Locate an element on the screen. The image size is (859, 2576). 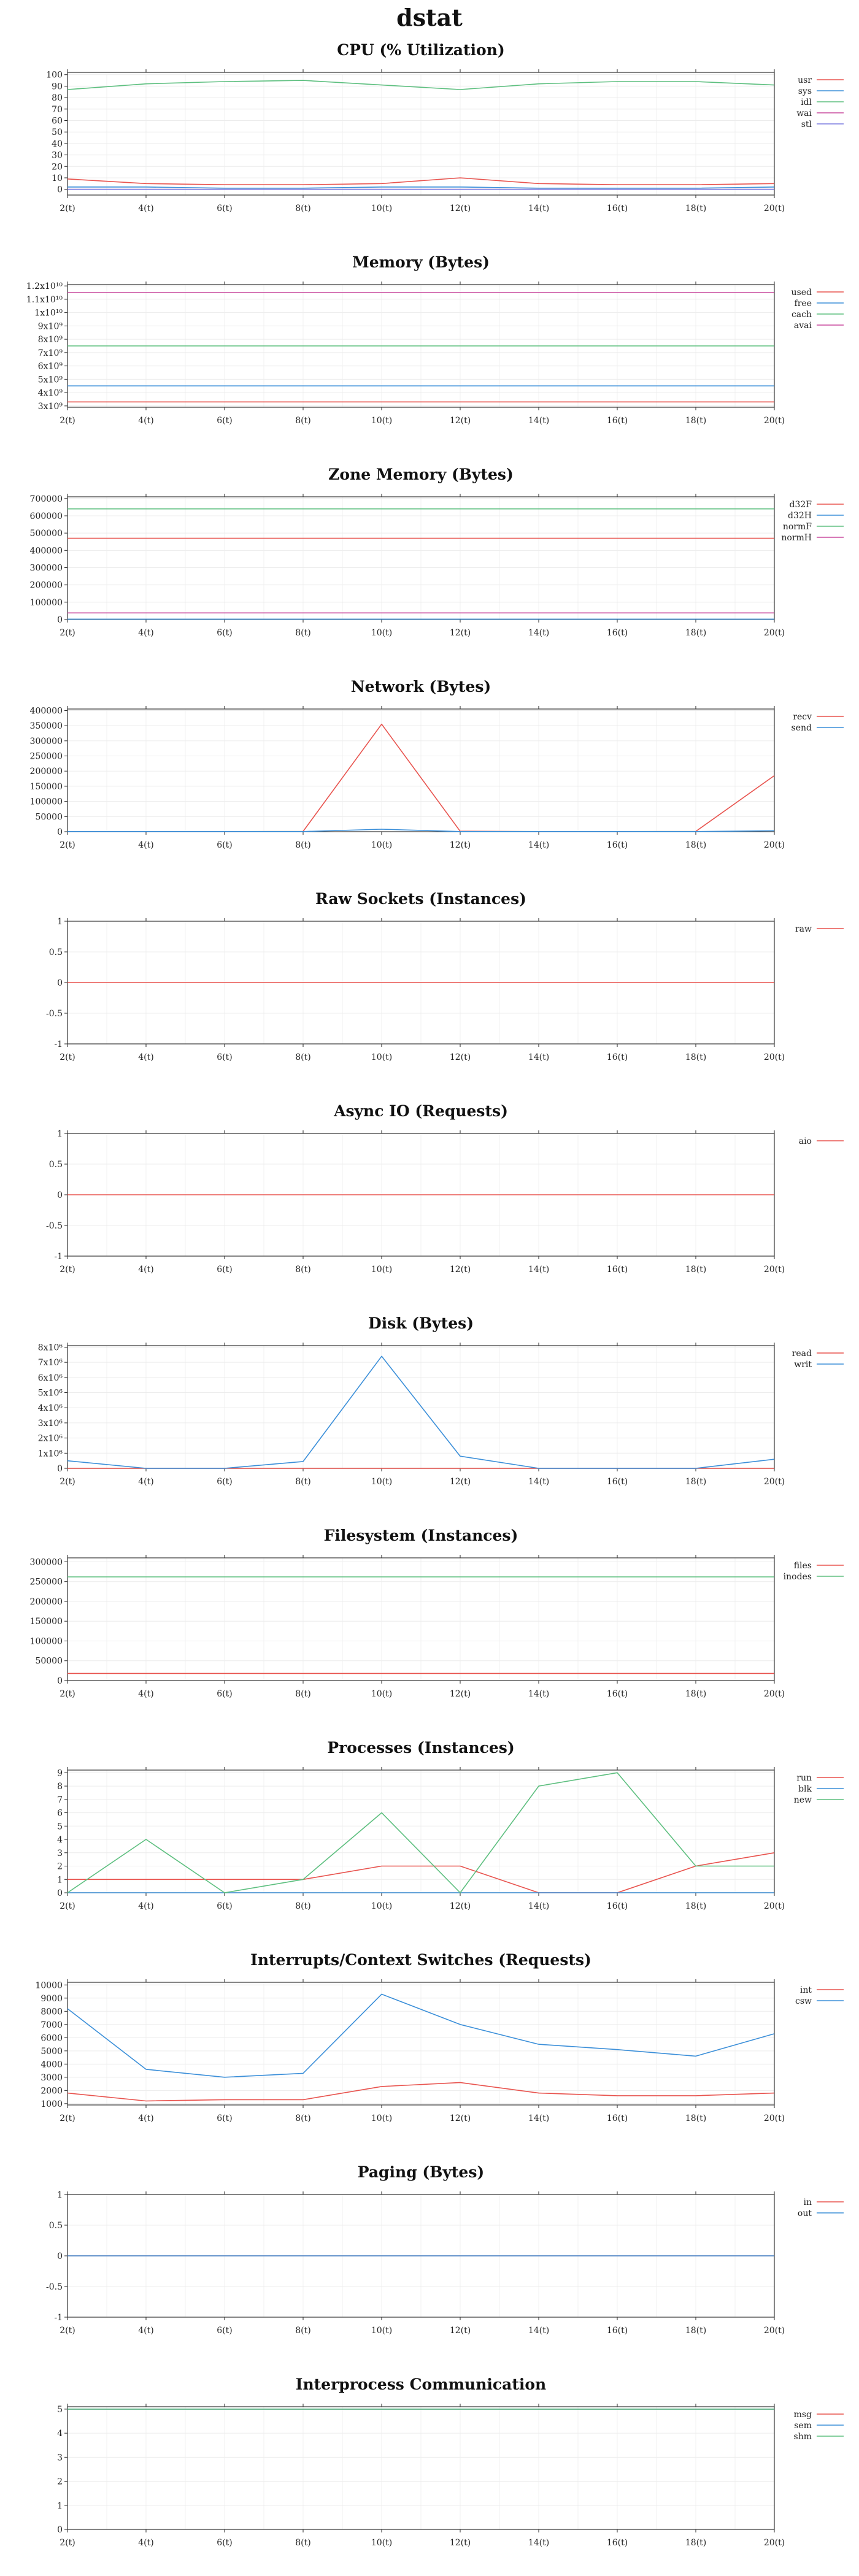
legend-label-cach: cach is located at coordinates (802, 315).